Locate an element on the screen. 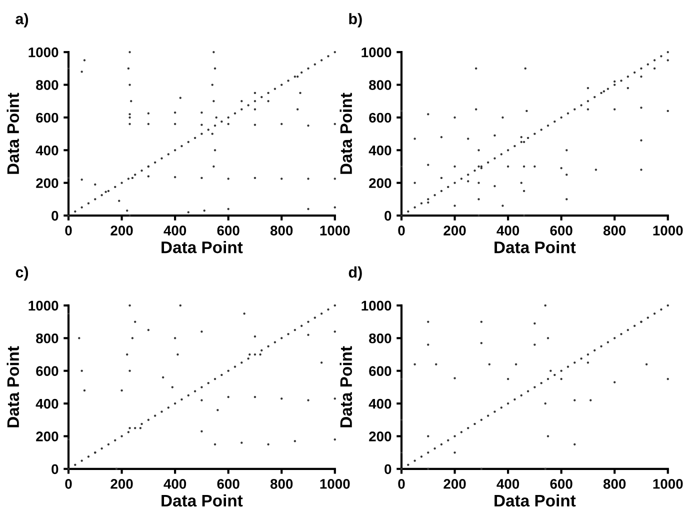  chart-title: a) is located at coordinates (22, 20).